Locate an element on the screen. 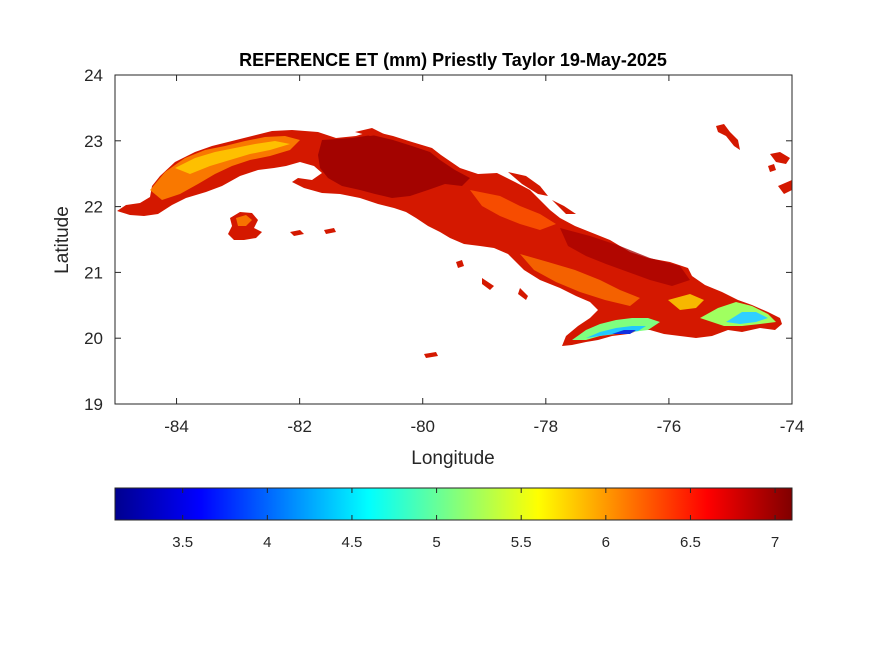 This screenshot has width=875, height=656. colorbar-tick-label: 5.5 is located at coordinates (521, 542).